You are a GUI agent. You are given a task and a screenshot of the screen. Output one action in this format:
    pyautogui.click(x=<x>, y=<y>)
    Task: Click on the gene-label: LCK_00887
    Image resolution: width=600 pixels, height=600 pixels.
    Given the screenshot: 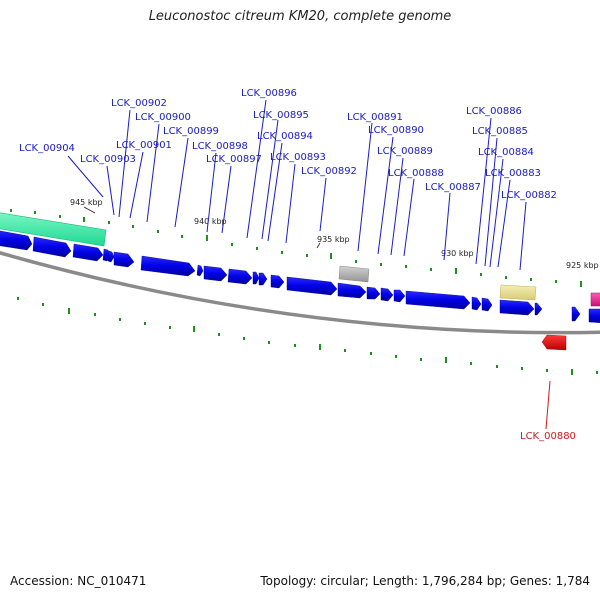 What is the action you would take?
    pyautogui.click(x=453, y=187)
    